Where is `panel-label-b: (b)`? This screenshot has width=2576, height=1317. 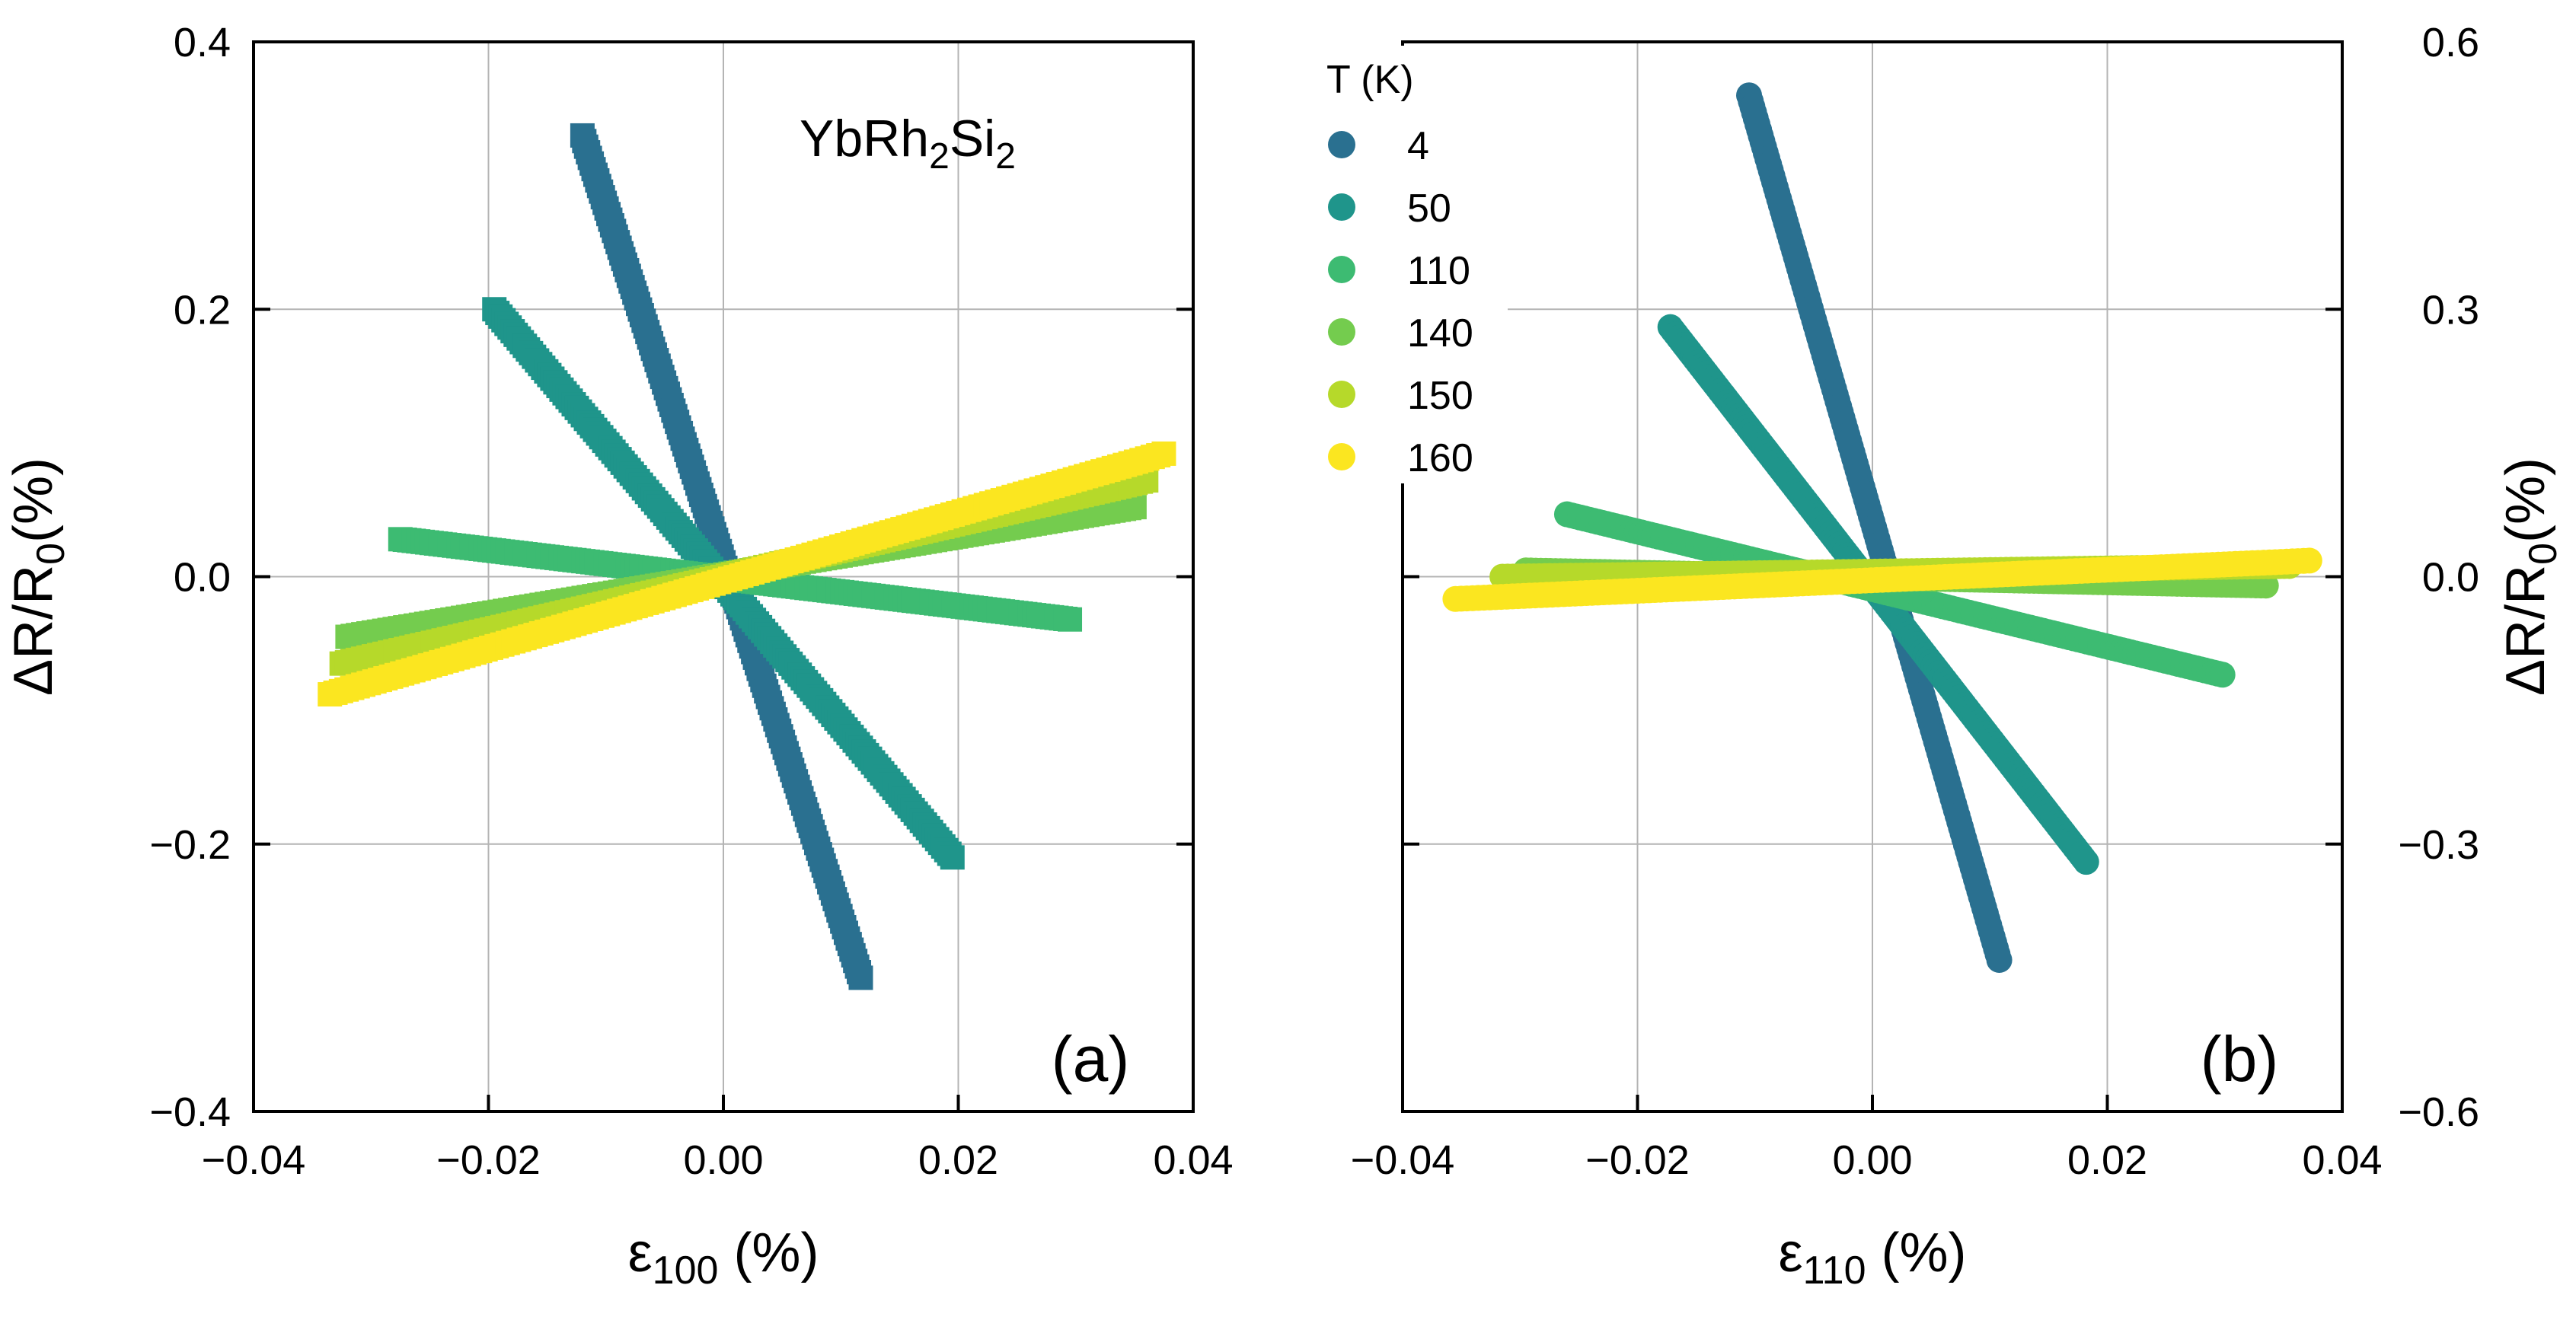 panel-label-b: (b) is located at coordinates (2240, 1059).